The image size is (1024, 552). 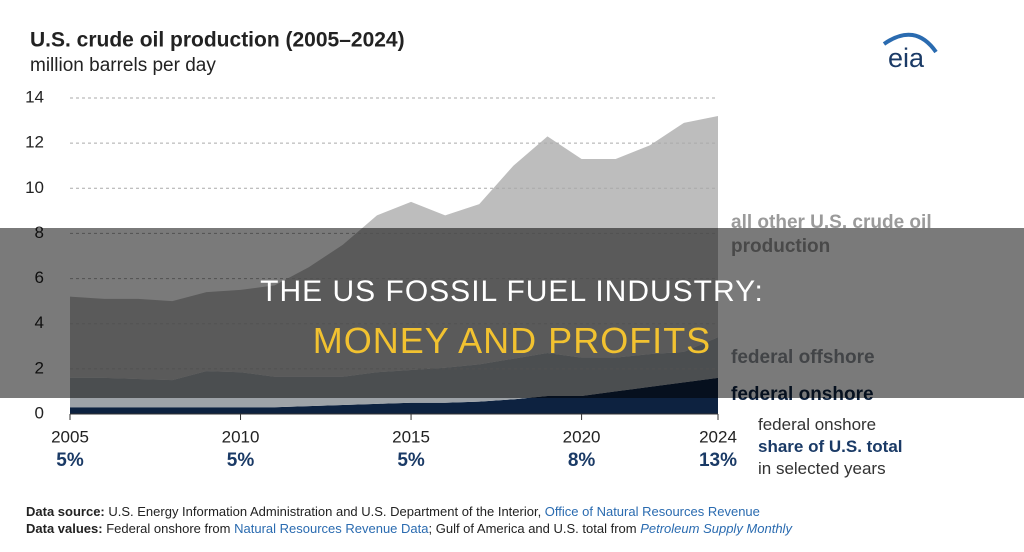 What do you see at coordinates (822, 468) in the screenshot?
I see `share-note-line: in selected years` at bounding box center [822, 468].